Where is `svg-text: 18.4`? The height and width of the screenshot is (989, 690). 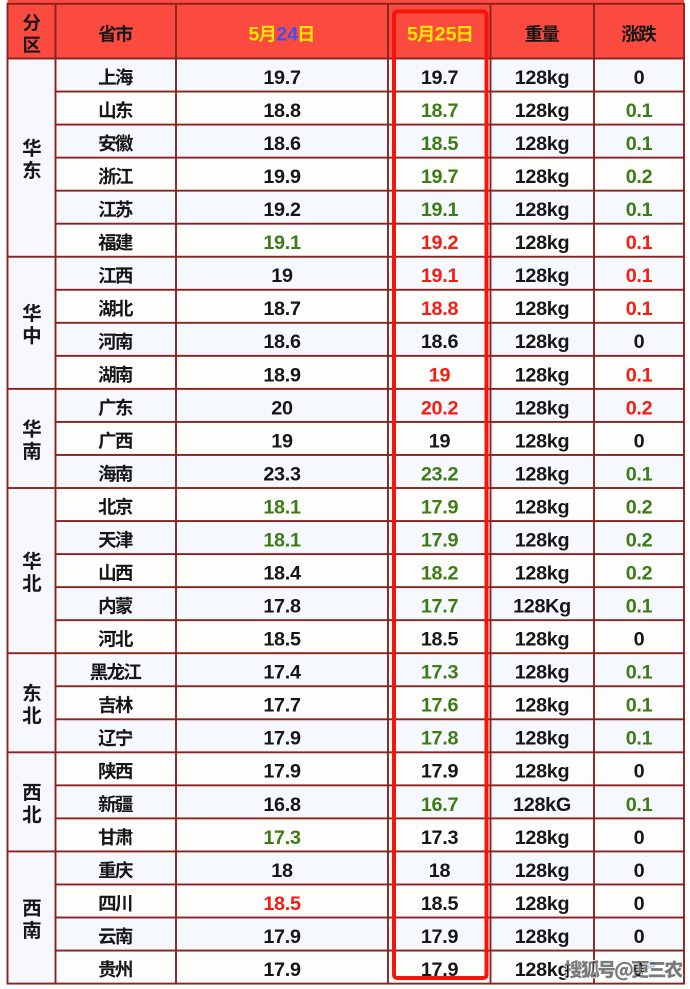 svg-text: 18.4 is located at coordinates (282, 573).